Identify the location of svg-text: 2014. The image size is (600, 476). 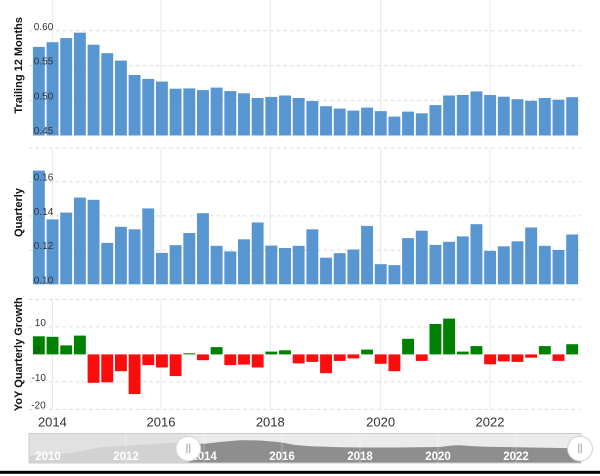
(52, 422).